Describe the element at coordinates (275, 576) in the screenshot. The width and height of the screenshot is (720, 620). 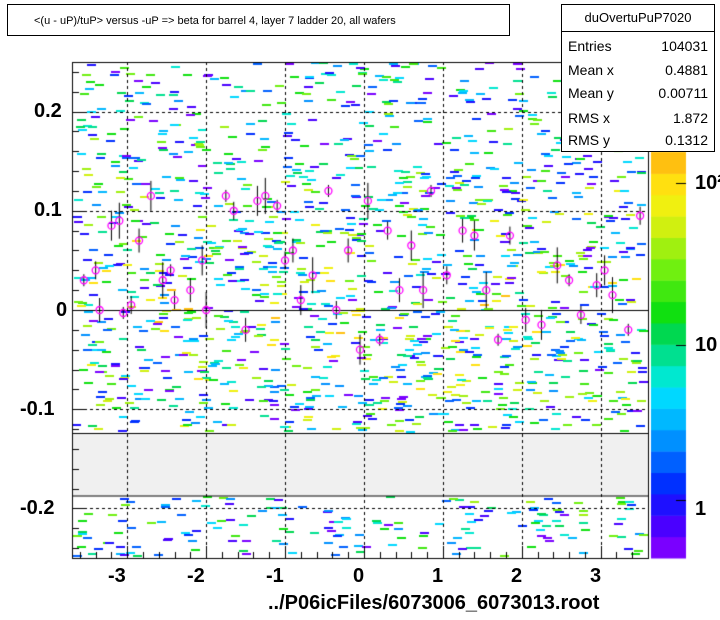
I see `x-tick-label: -1` at that location.